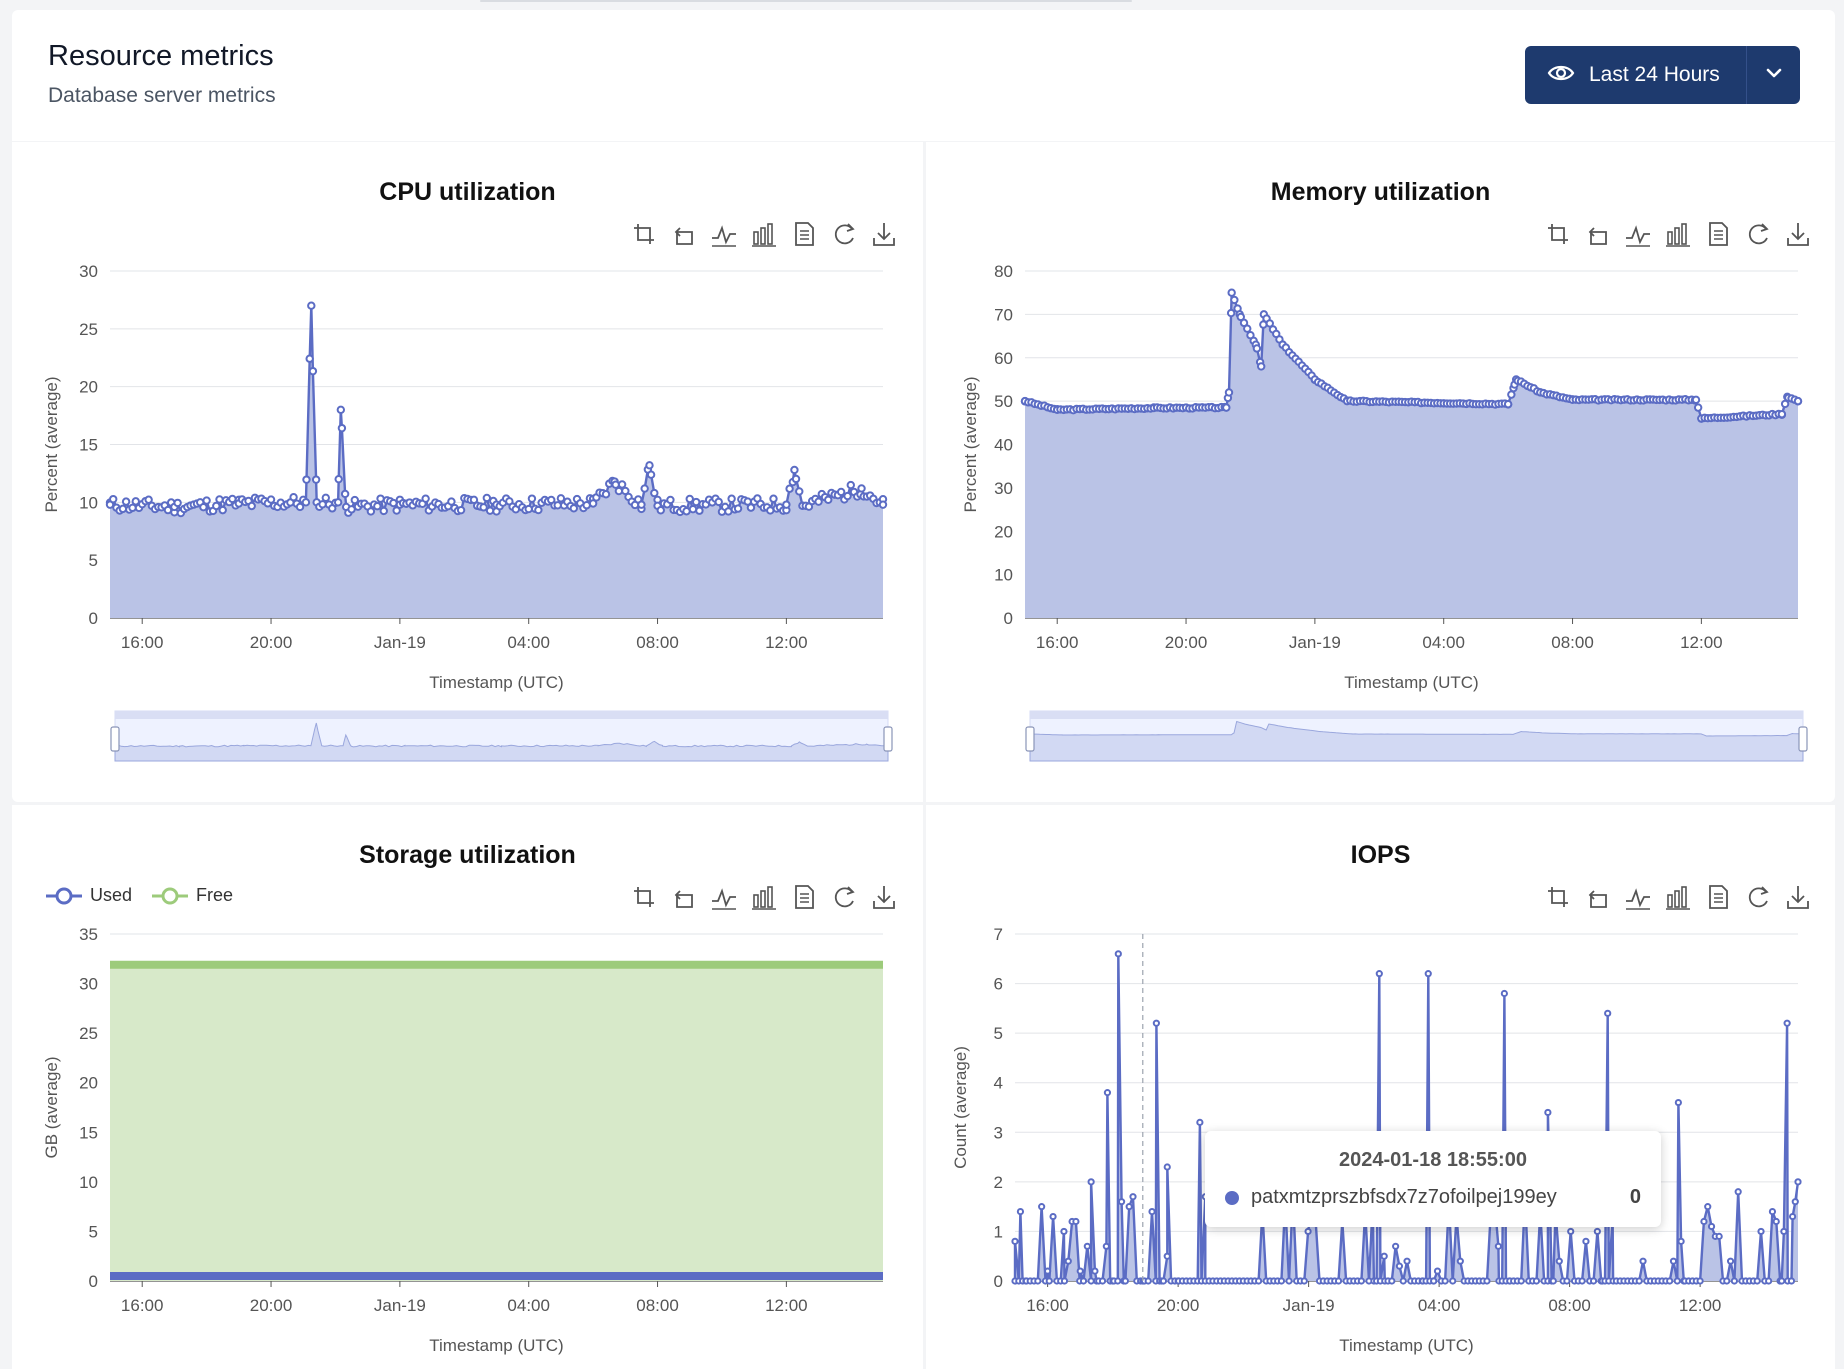 The width and height of the screenshot is (1844, 1369). Describe the element at coordinates (1678, 234) in the screenshot. I see `bar-chart-icon` at that location.